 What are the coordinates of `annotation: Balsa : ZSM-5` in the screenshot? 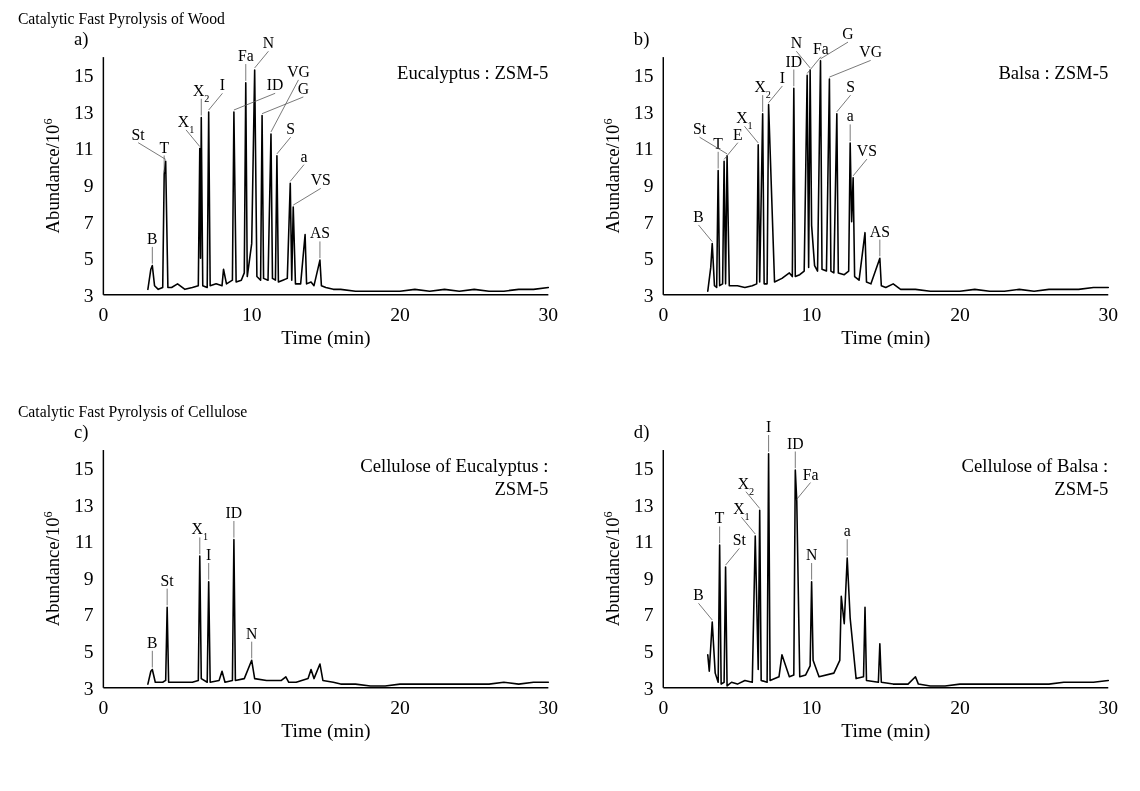 It's located at (1053, 72).